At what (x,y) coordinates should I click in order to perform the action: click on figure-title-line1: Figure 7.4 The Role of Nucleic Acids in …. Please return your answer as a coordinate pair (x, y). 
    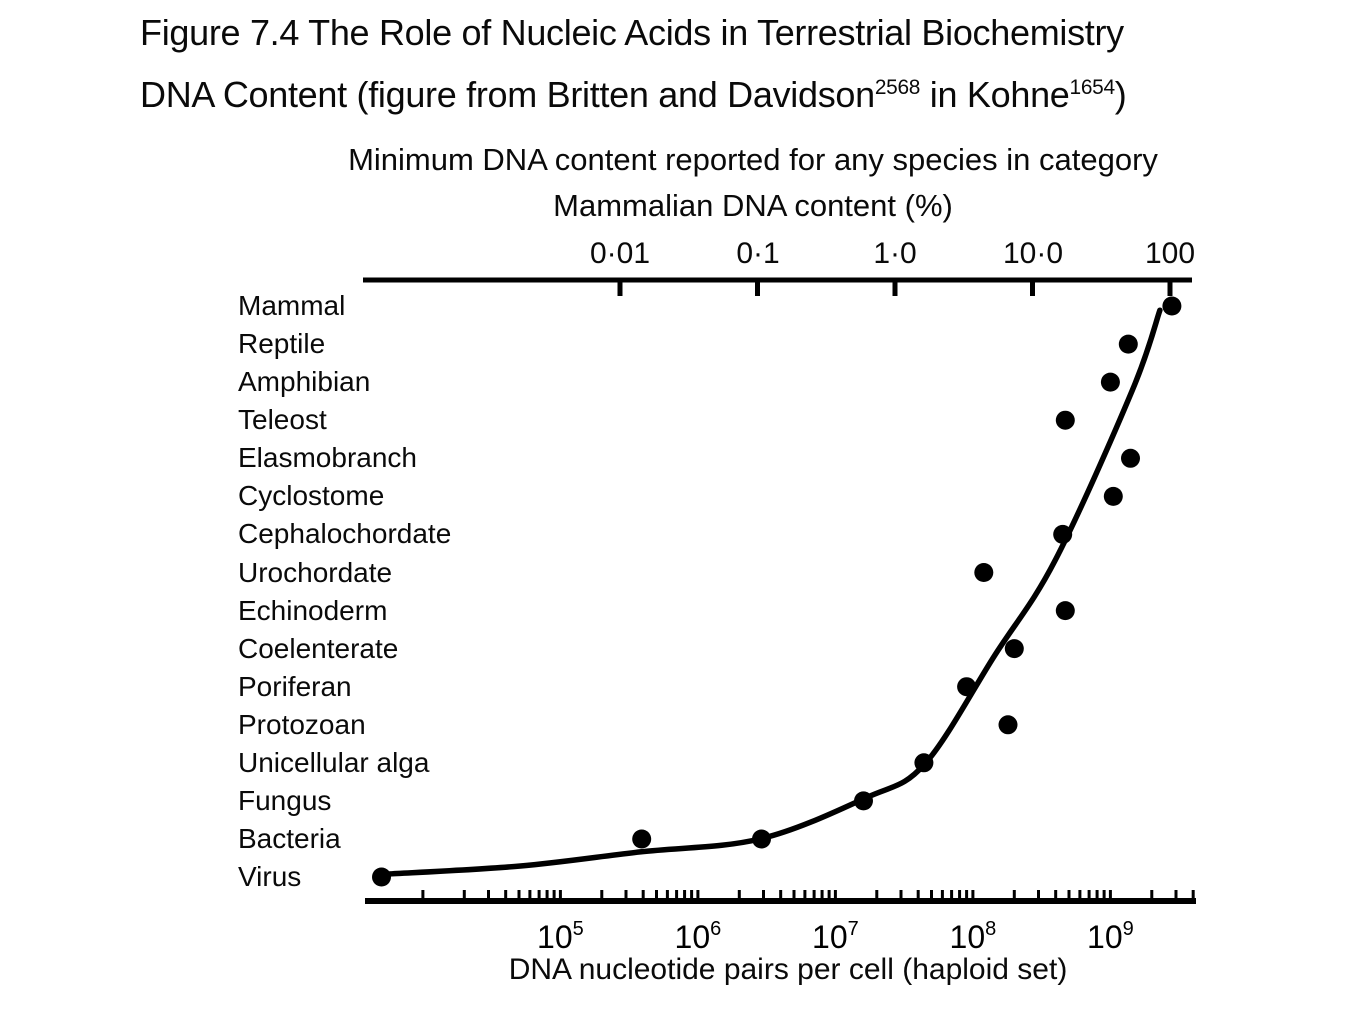
    Looking at the image, I should click on (632, 32).